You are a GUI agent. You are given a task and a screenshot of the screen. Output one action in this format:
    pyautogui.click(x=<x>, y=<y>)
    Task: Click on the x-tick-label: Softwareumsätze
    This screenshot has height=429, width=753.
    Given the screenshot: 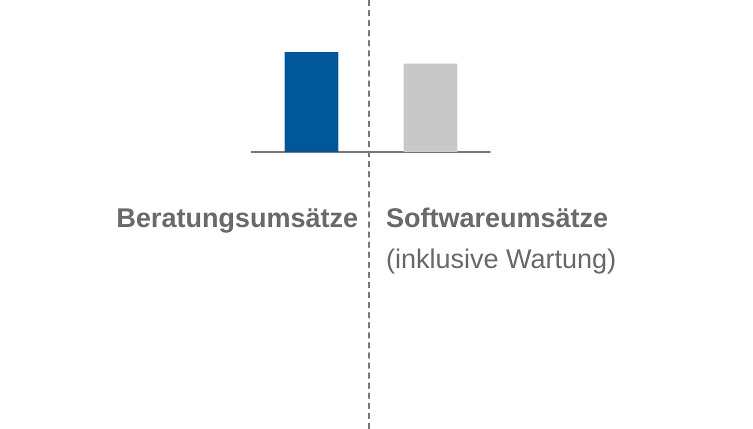 What is the action you would take?
    pyautogui.click(x=497, y=218)
    